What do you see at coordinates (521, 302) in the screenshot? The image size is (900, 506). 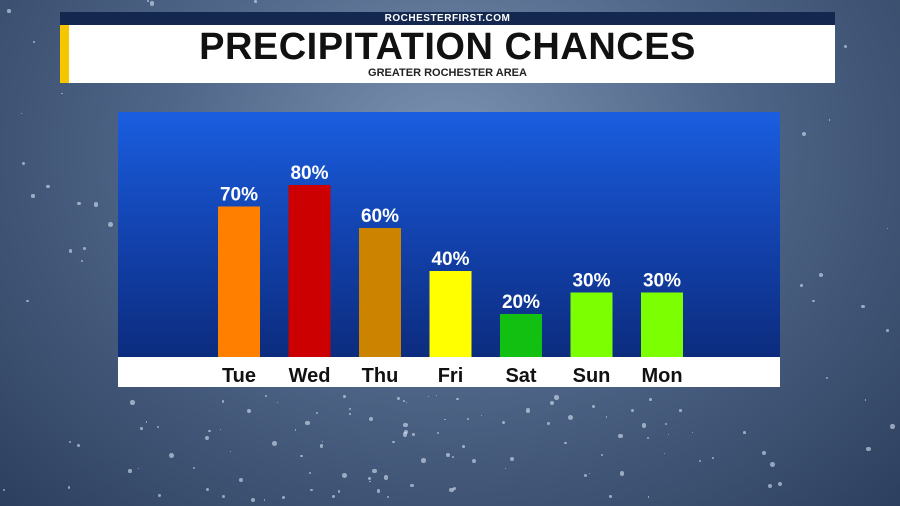 I see `data-label-sat: 20%` at bounding box center [521, 302].